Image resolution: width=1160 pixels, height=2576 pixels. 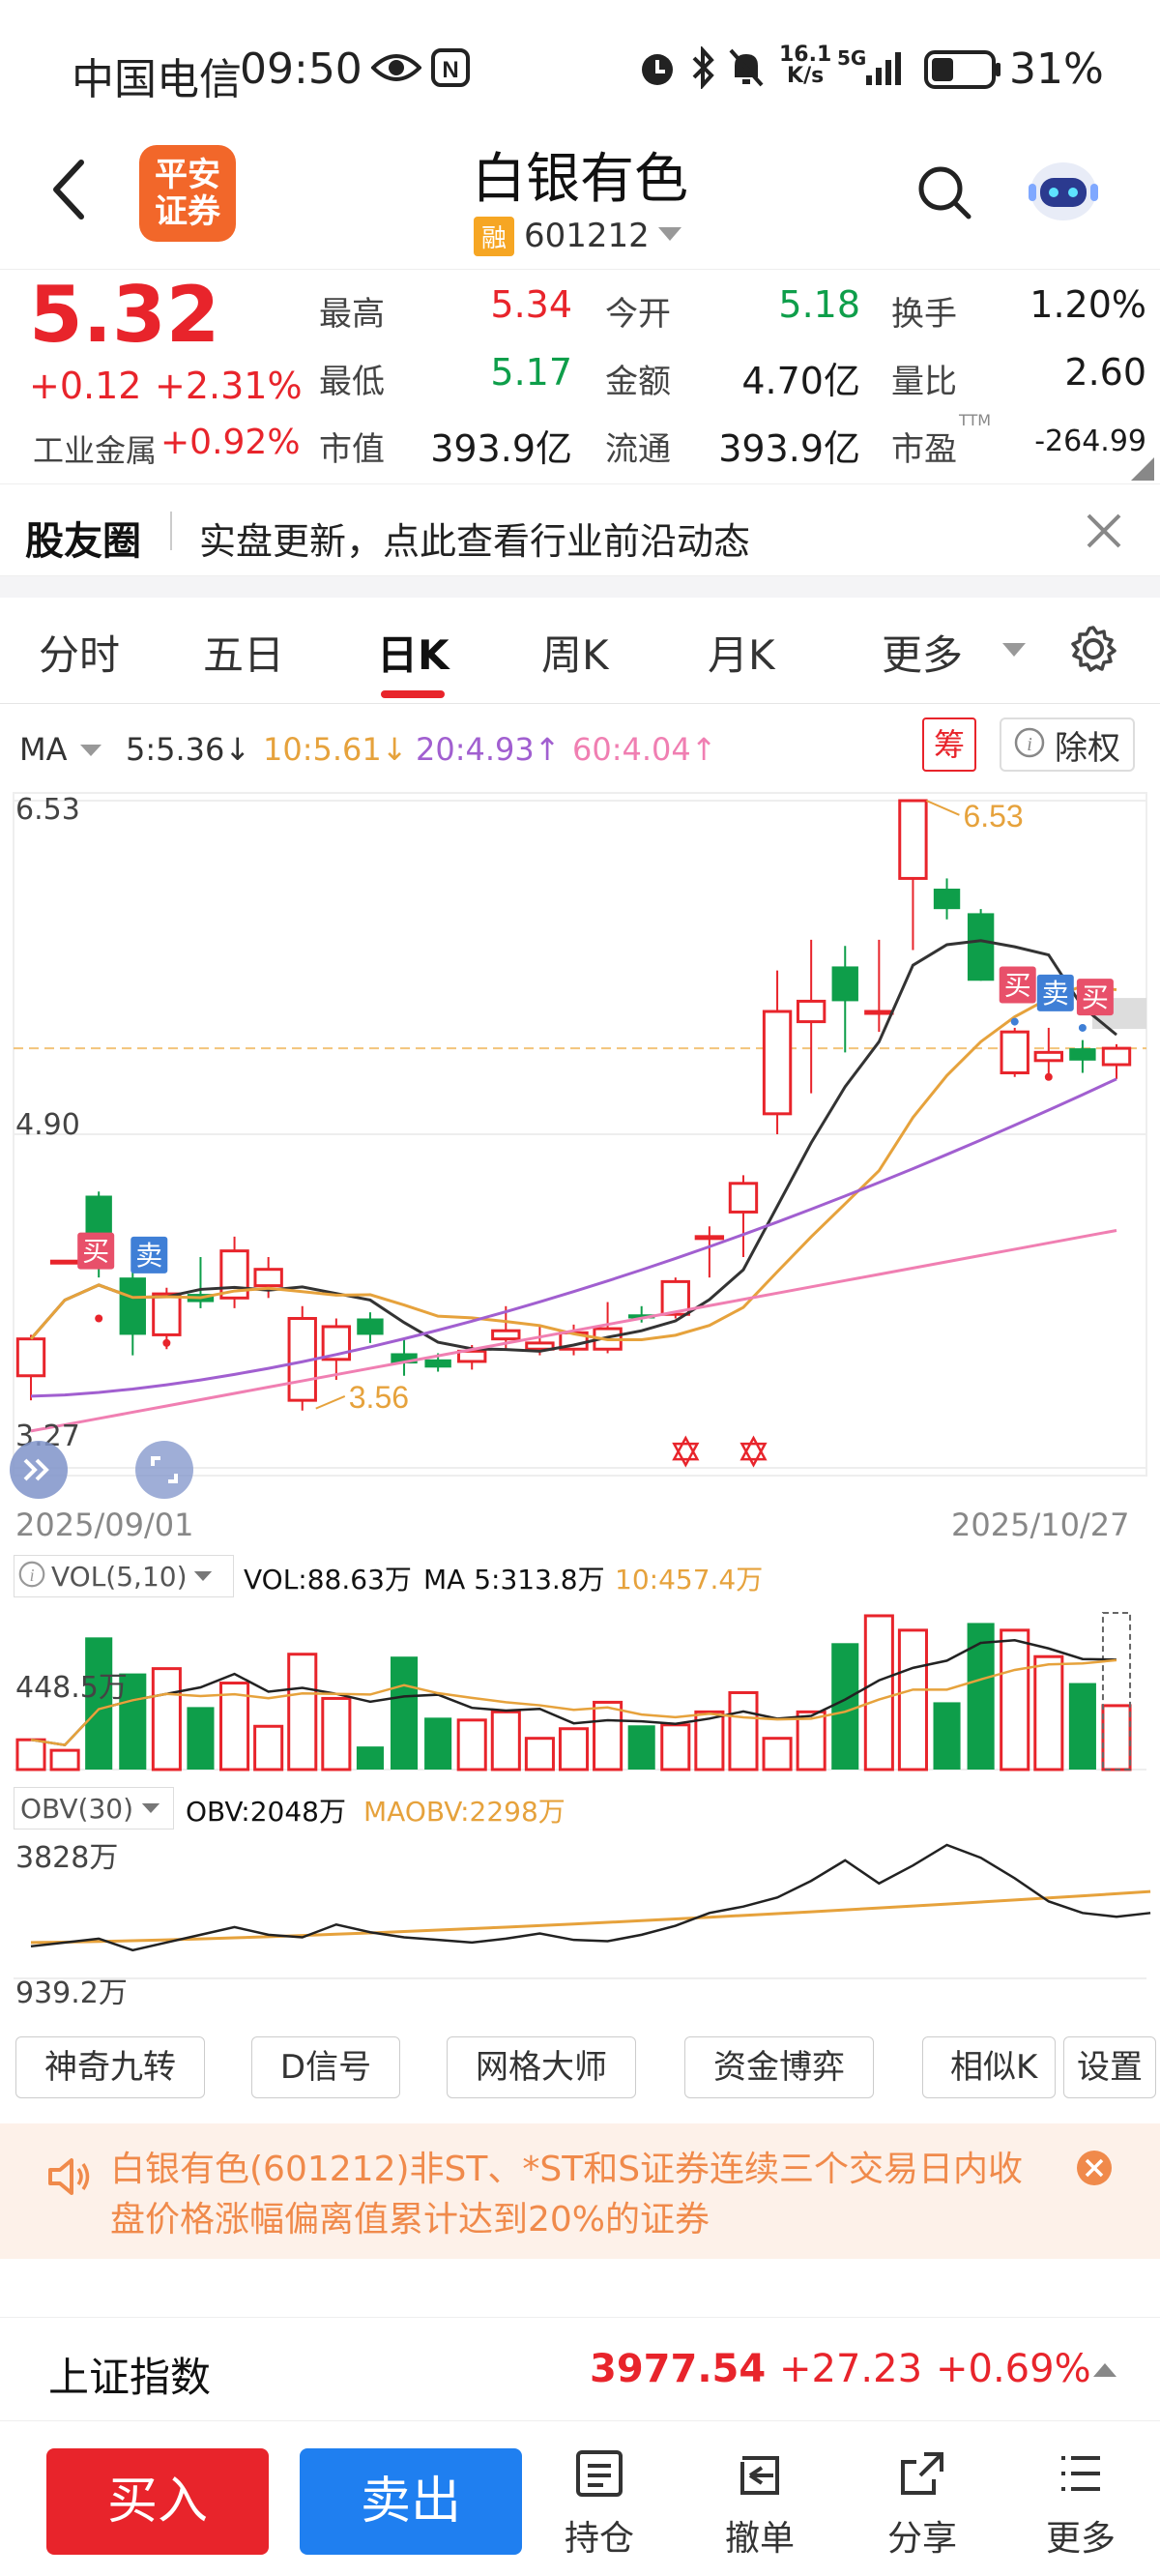 I want to click on ai-assistant-icon, so click(x=1063, y=191).